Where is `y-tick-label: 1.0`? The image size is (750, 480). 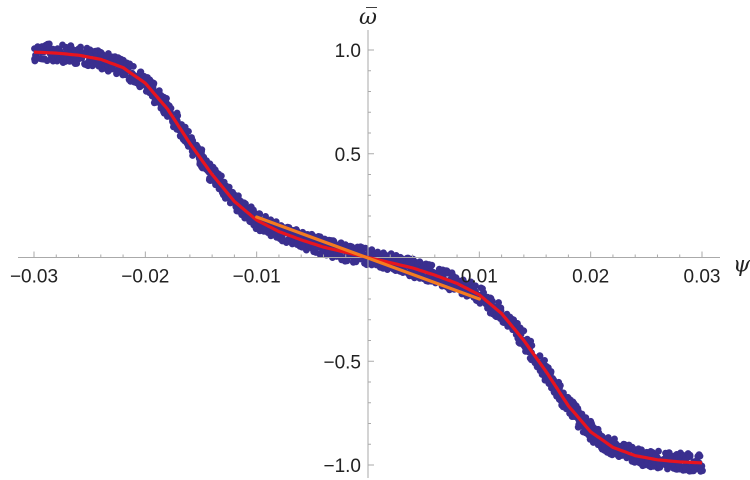
y-tick-label: 1.0 is located at coordinates (348, 51).